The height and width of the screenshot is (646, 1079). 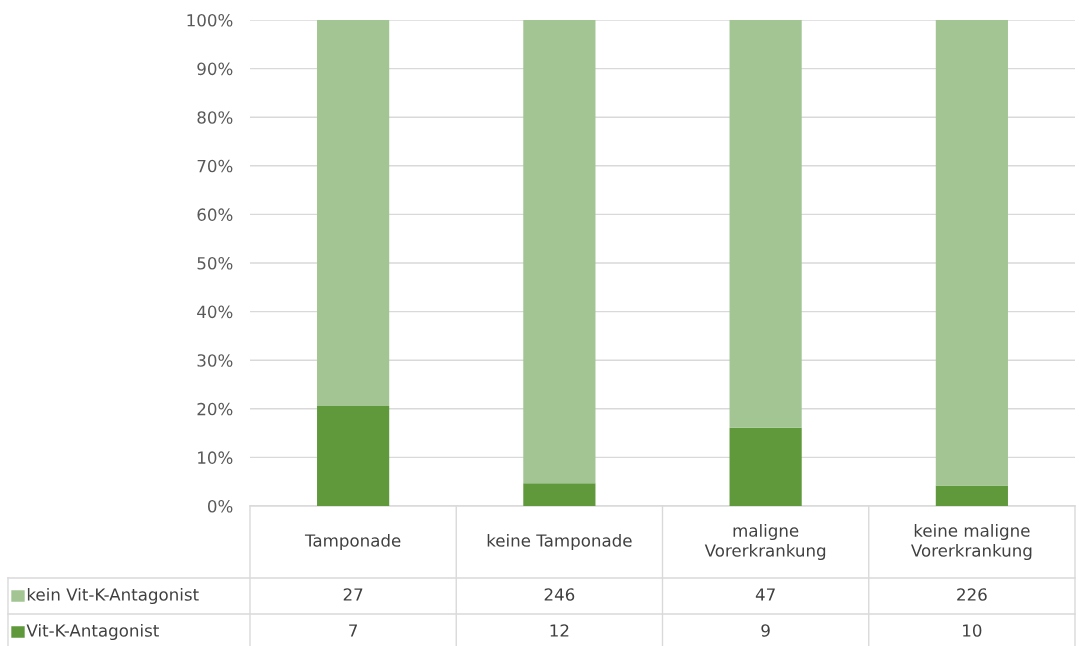 What do you see at coordinates (215, 312) in the screenshot?
I see `y-tick-label: 40%` at bounding box center [215, 312].